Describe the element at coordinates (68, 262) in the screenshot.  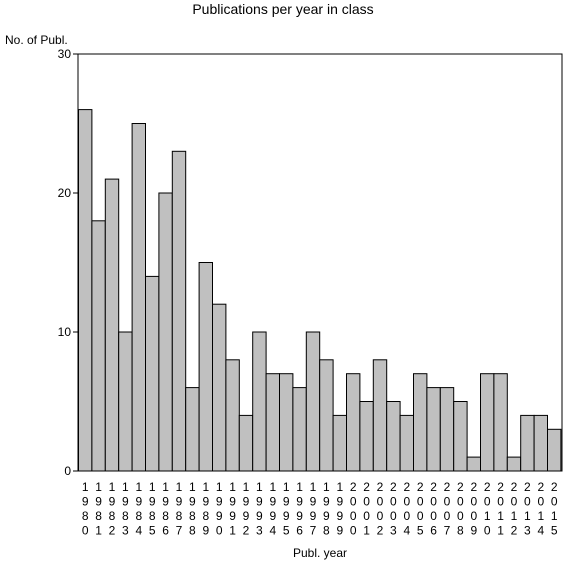
I see `y-axis: 0 10 20 30` at that location.